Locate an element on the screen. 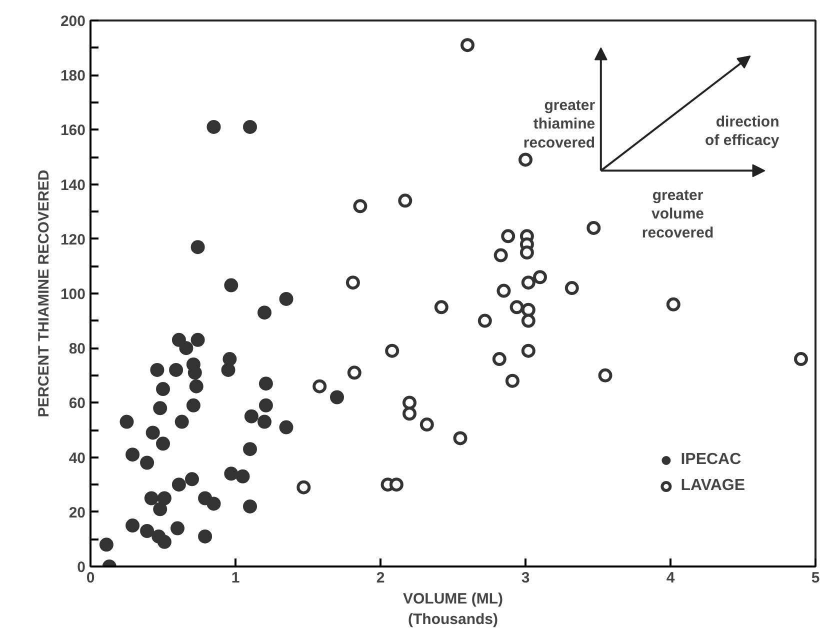 The image size is (839, 638). y-tick-label: 40 is located at coordinates (77, 458).